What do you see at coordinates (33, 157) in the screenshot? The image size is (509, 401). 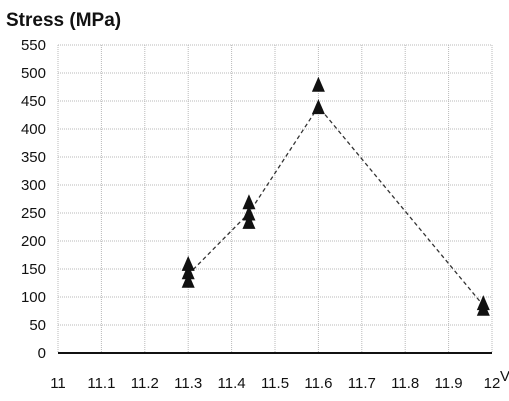 I see `y-tick-label: 350` at bounding box center [33, 157].